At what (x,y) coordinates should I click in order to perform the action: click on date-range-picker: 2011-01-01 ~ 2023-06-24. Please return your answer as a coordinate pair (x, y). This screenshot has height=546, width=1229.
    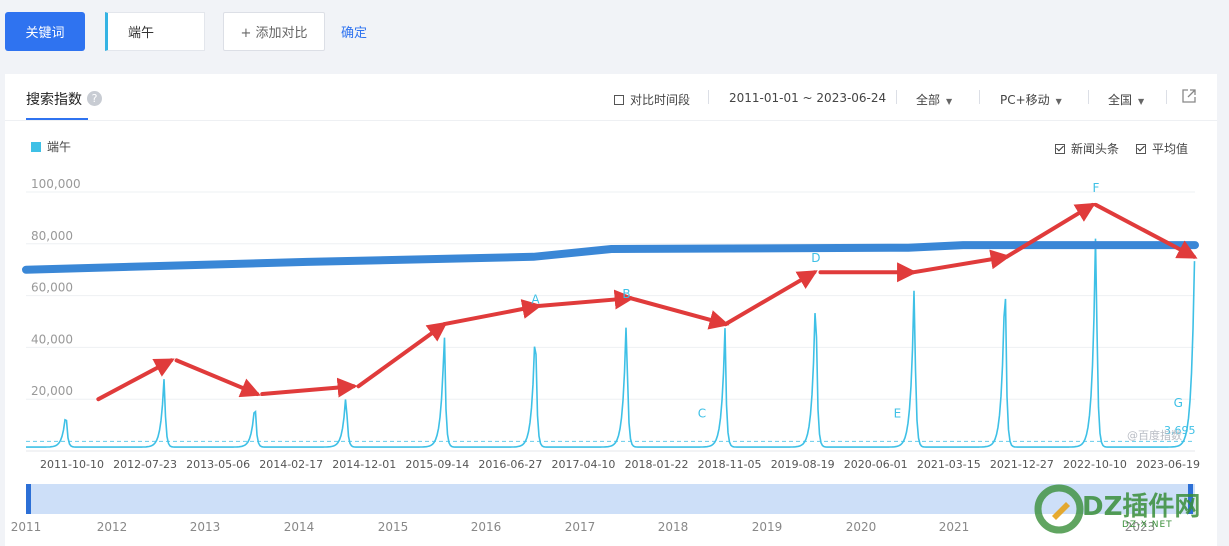
    Looking at the image, I should click on (808, 98).